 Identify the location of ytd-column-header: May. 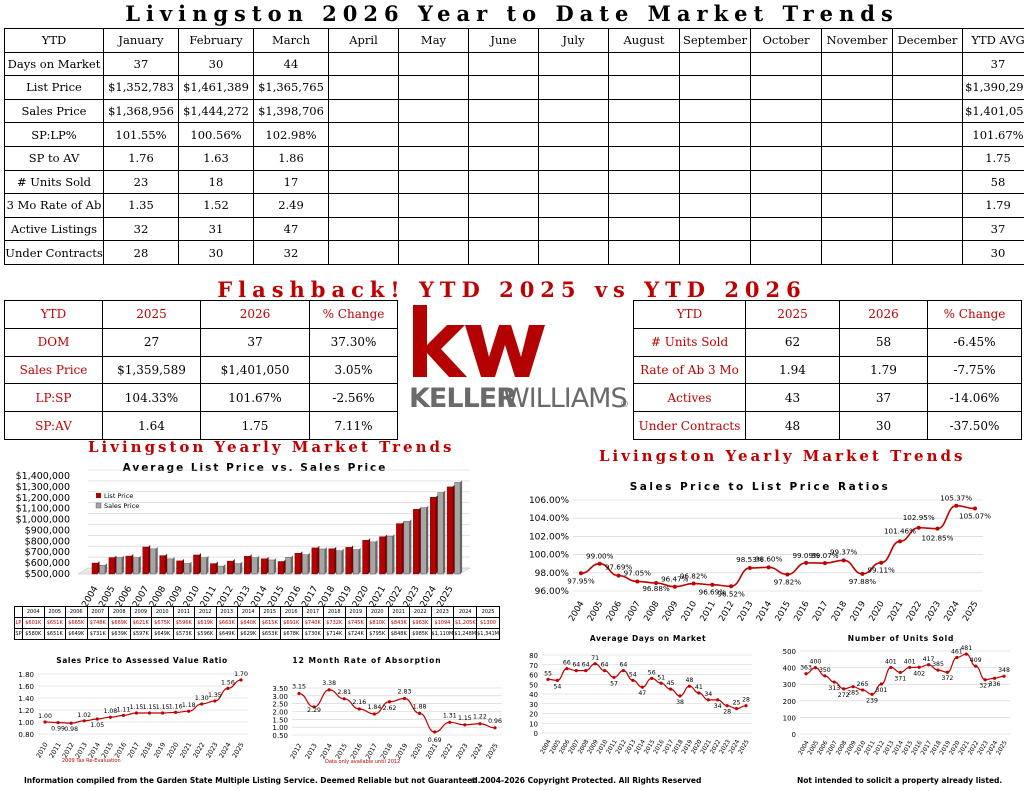
(433, 40).